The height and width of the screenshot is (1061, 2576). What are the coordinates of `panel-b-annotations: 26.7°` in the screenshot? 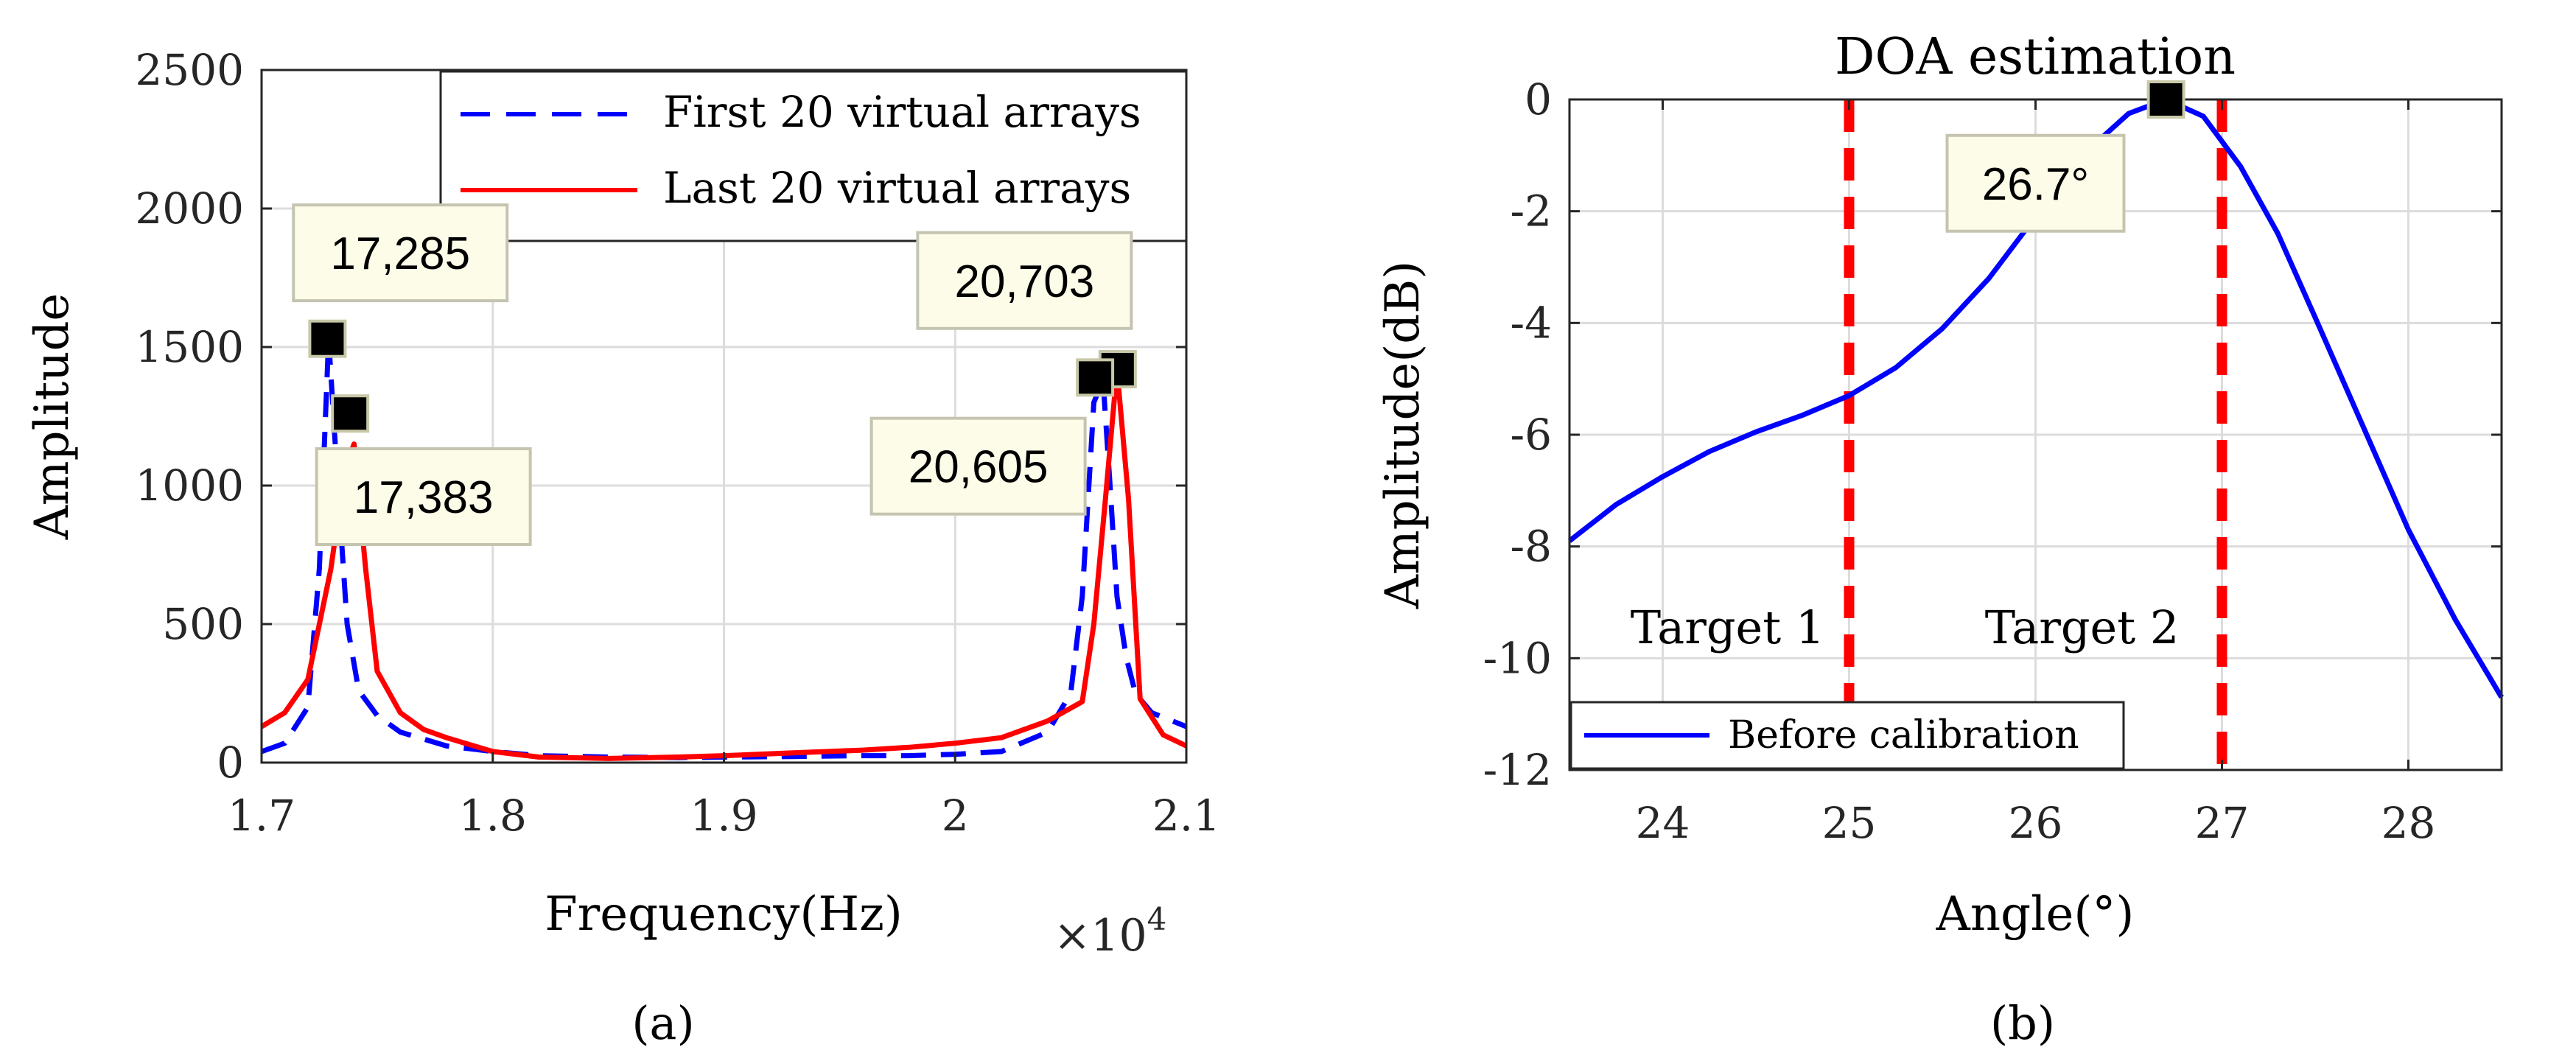 It's located at (2065, 156).